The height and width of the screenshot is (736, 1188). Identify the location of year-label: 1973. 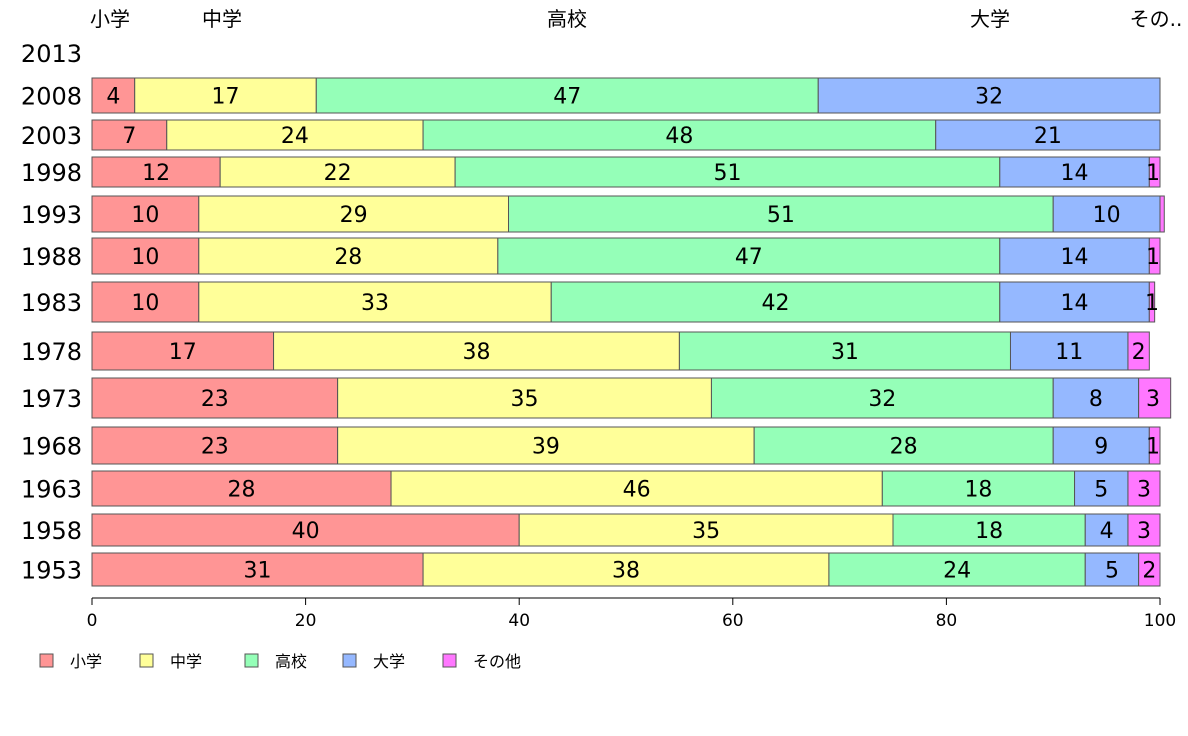
(51, 399).